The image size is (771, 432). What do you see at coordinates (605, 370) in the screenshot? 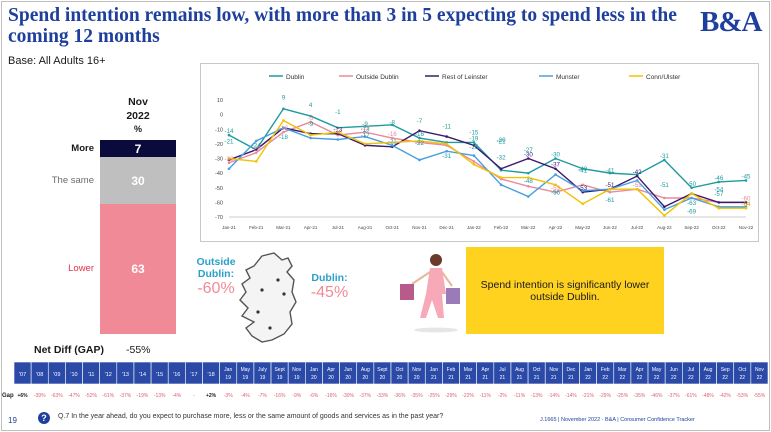
I see `timeline-period-label: Feb` at bounding box center [605, 370].